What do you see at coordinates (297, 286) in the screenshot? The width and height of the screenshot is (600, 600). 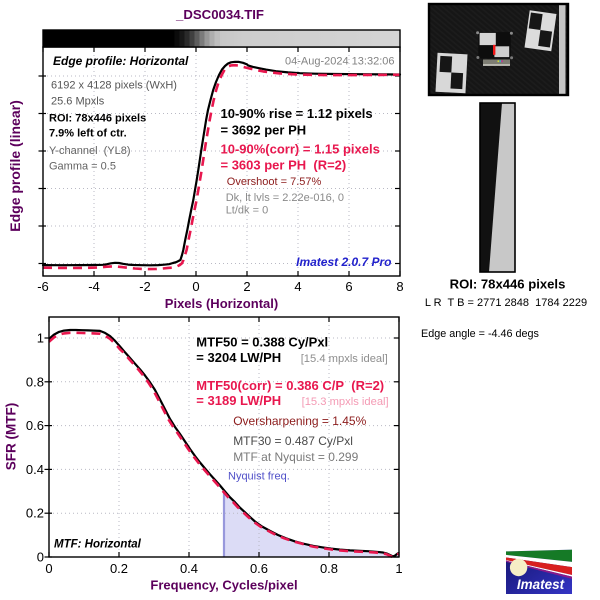 I see `svg-text: 4` at bounding box center [297, 286].